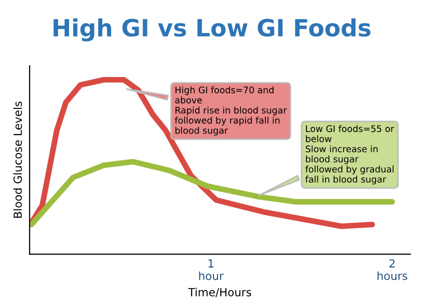 The width and height of the screenshot is (423, 299). What do you see at coordinates (211, 269) in the screenshot?
I see `x-tick-label: 1 hour` at bounding box center [211, 269].